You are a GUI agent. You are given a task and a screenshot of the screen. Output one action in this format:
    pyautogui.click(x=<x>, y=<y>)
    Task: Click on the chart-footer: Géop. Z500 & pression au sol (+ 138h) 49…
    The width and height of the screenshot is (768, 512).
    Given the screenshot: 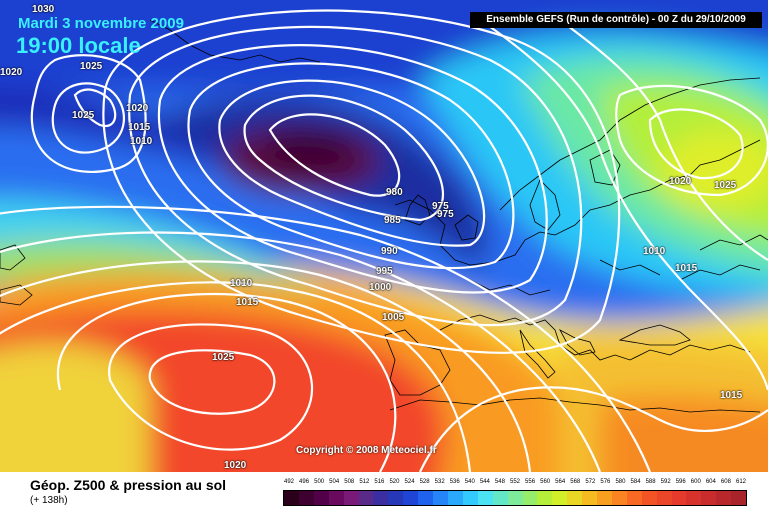 What is the action you would take?
    pyautogui.click(x=384, y=492)
    